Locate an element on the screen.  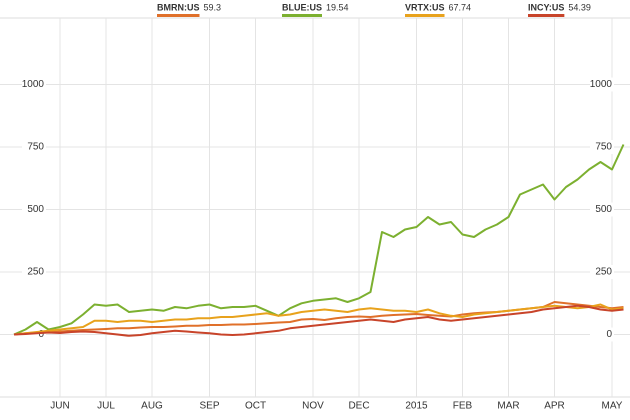
x-tick-label: SEP is located at coordinates (209, 406).